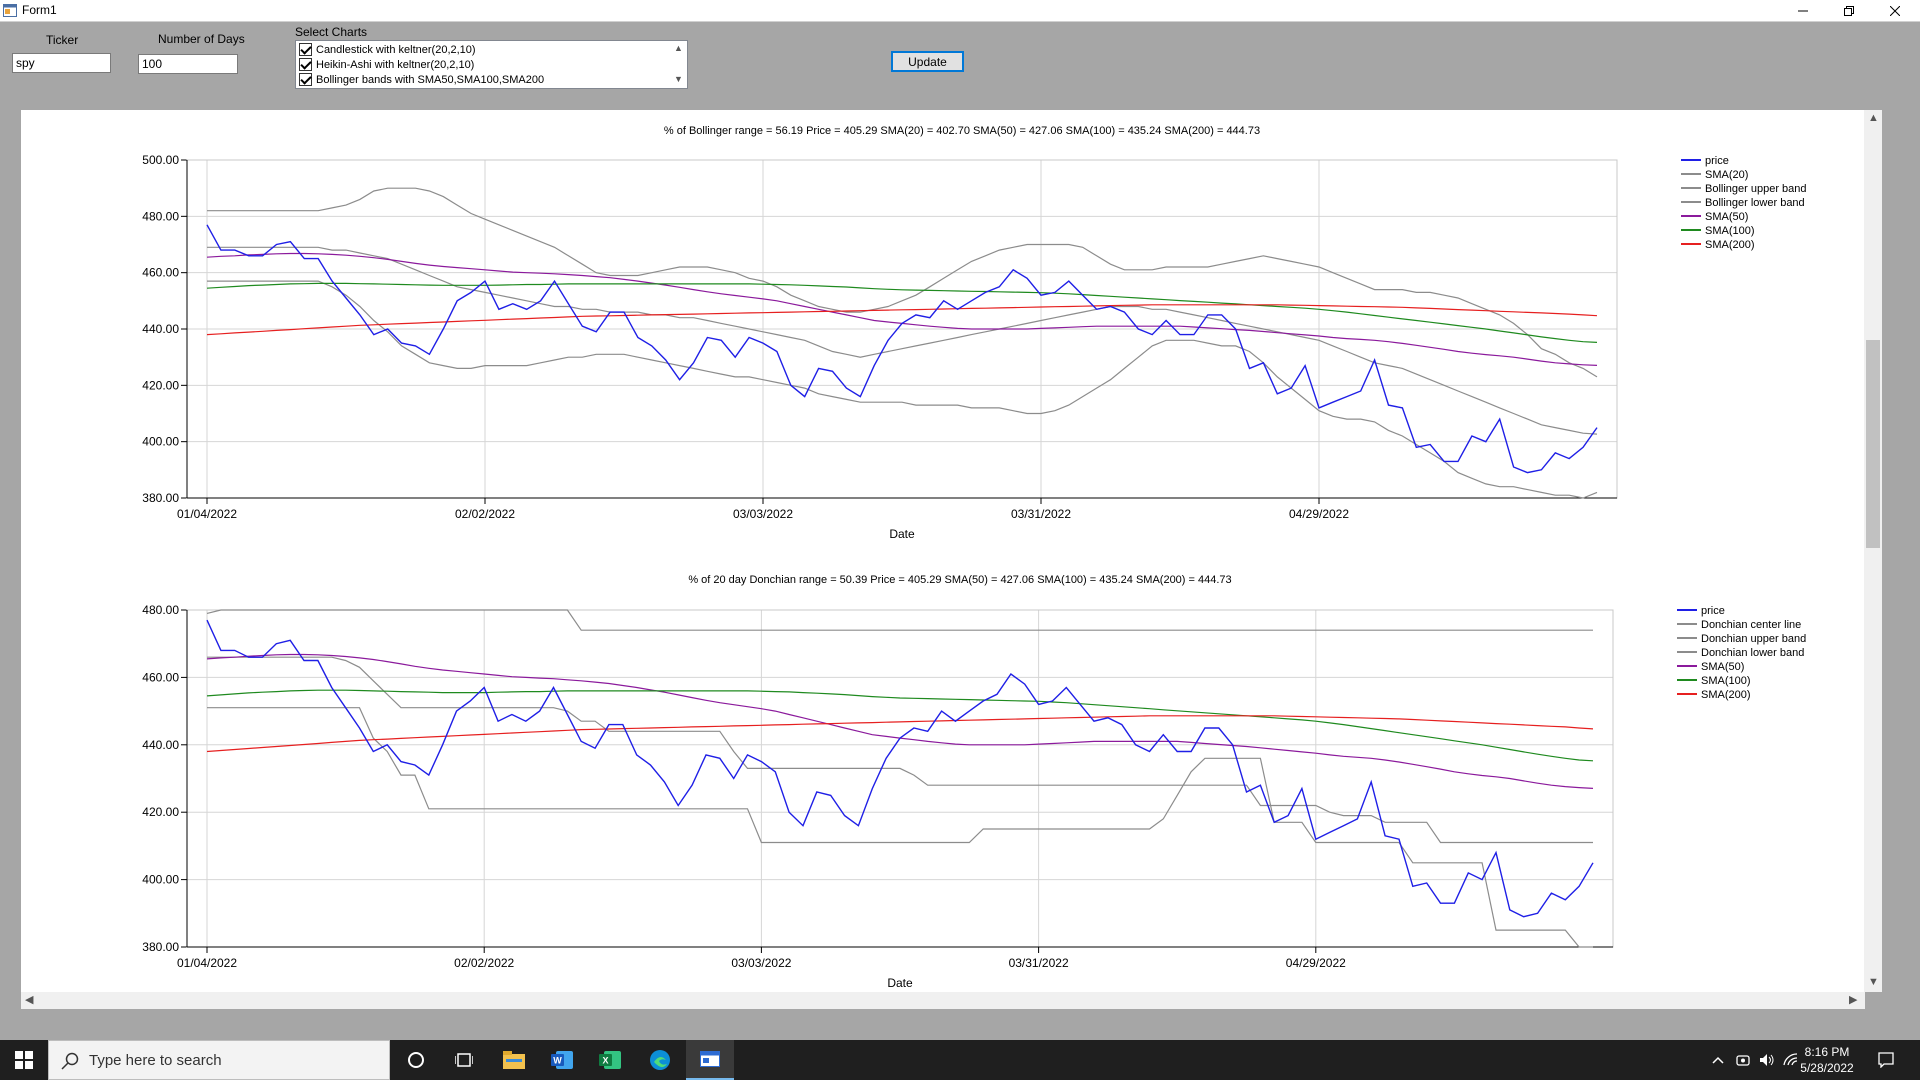 Image resolution: width=1920 pixels, height=1080 pixels. Describe the element at coordinates (1873, 551) in the screenshot. I see `vertical-scrollbar: ▲ ▼` at that location.